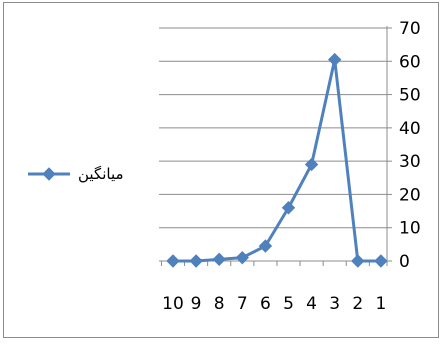  What do you see at coordinates (49, 174) in the screenshot?
I see `legend-marker` at bounding box center [49, 174].